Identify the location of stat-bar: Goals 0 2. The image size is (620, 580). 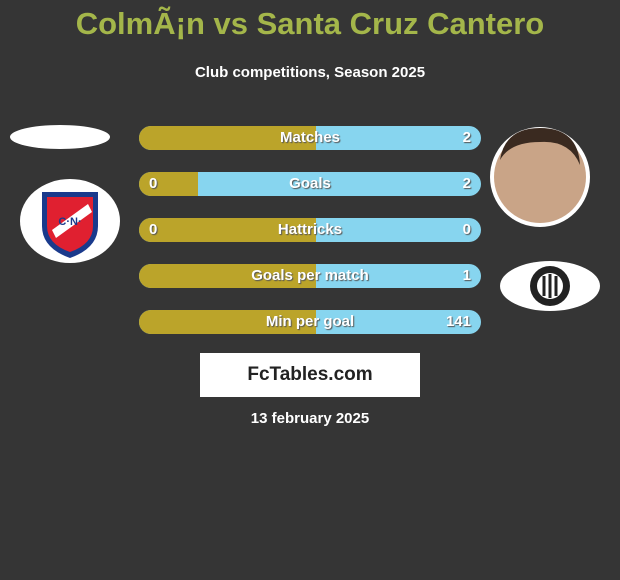
(310, 184).